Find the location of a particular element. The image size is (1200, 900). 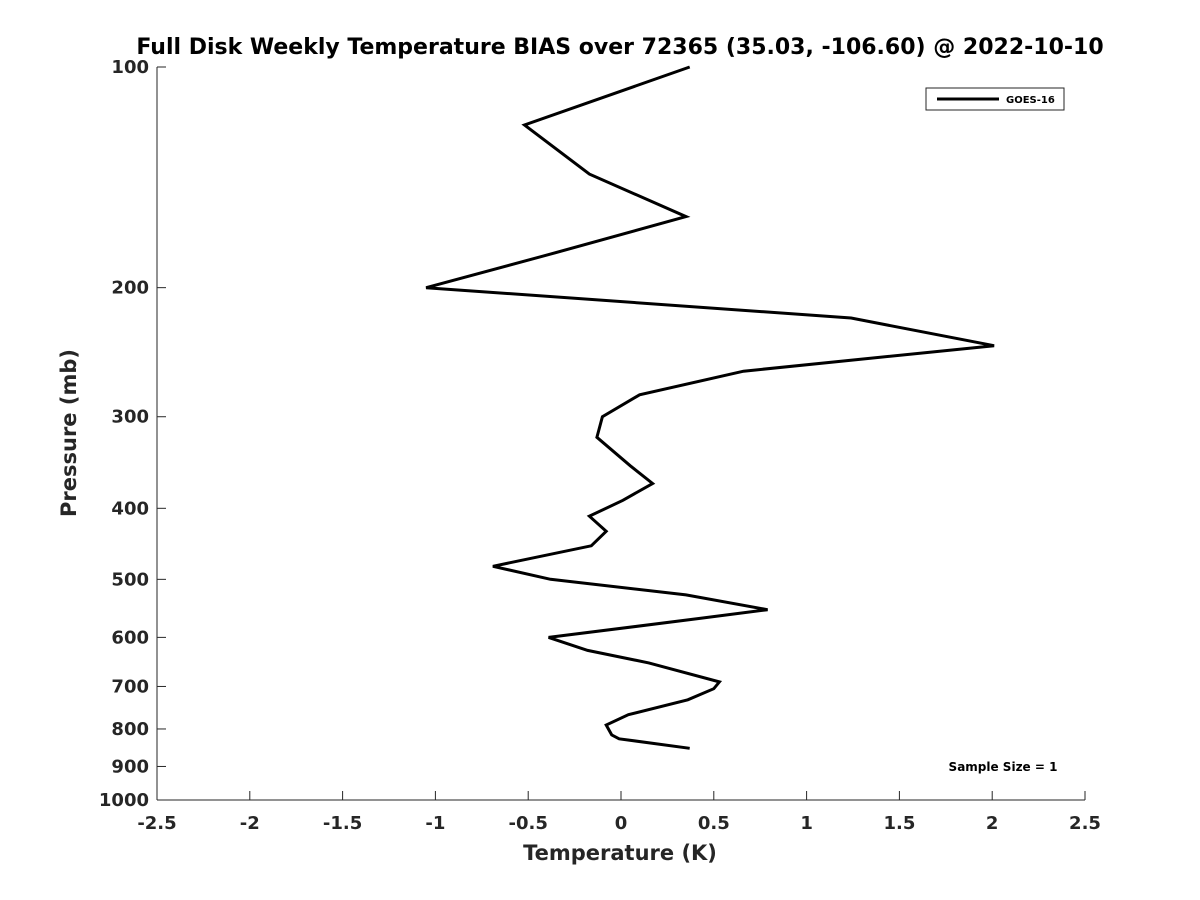

y-ticks-group: 100 200 300 400 500 600 700 800 900 1000 is located at coordinates (132, 434).